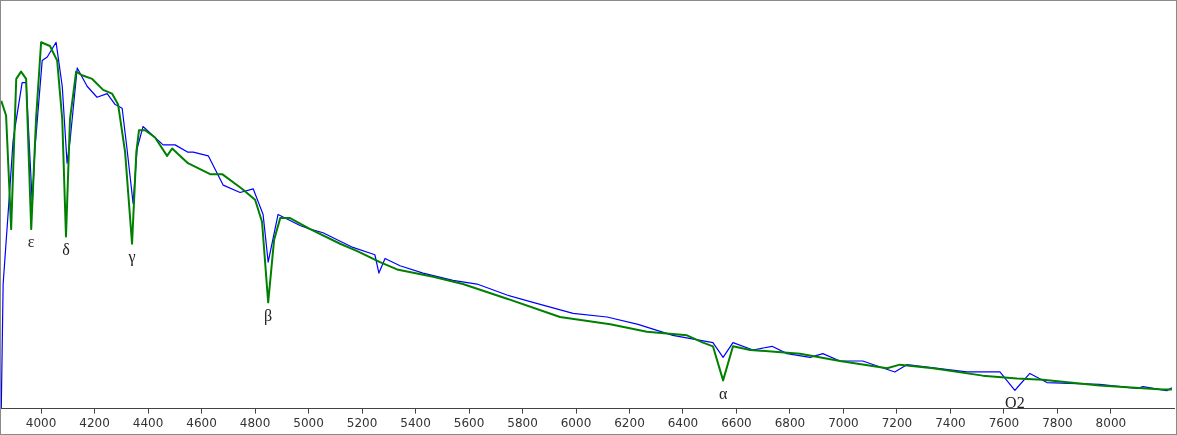 The height and width of the screenshot is (435, 1177). I want to click on x-tick-label: 7400, so click(950, 422).